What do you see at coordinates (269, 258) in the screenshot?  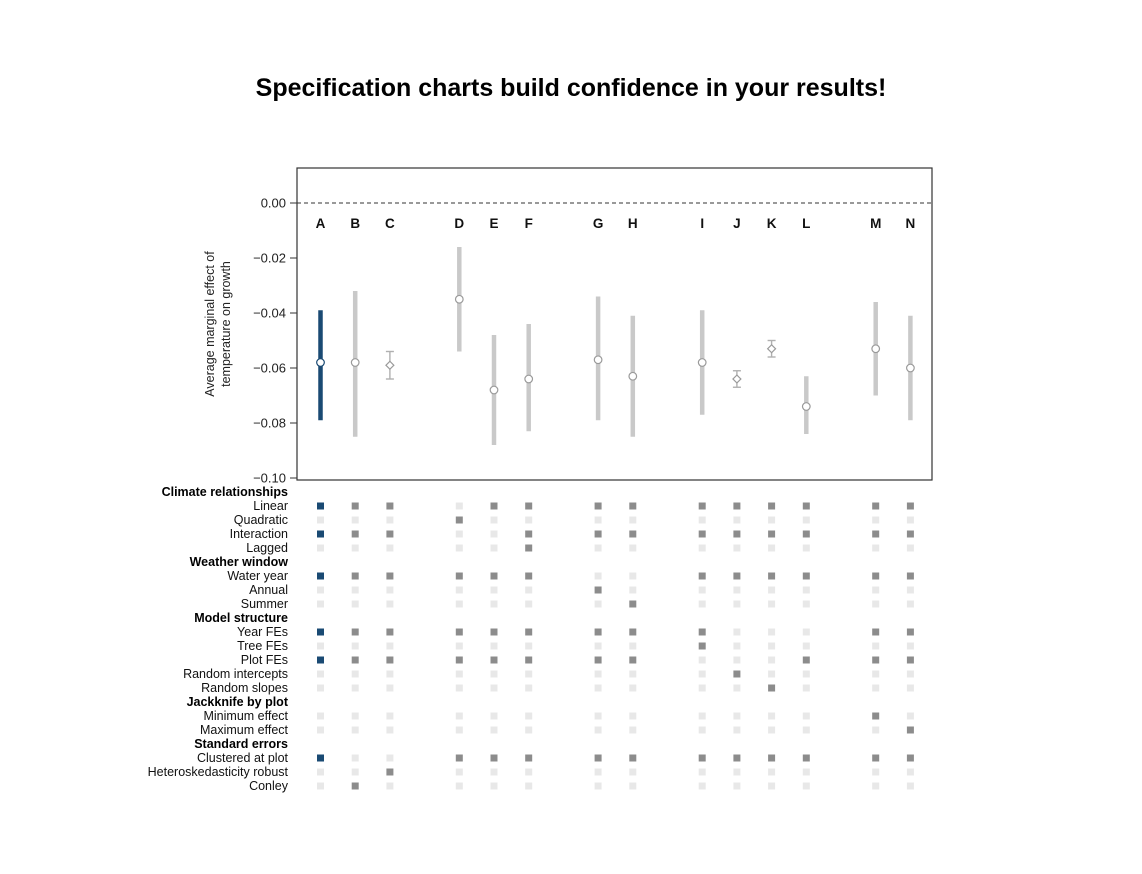 I see `y-tick-label: −0.02` at bounding box center [269, 258].